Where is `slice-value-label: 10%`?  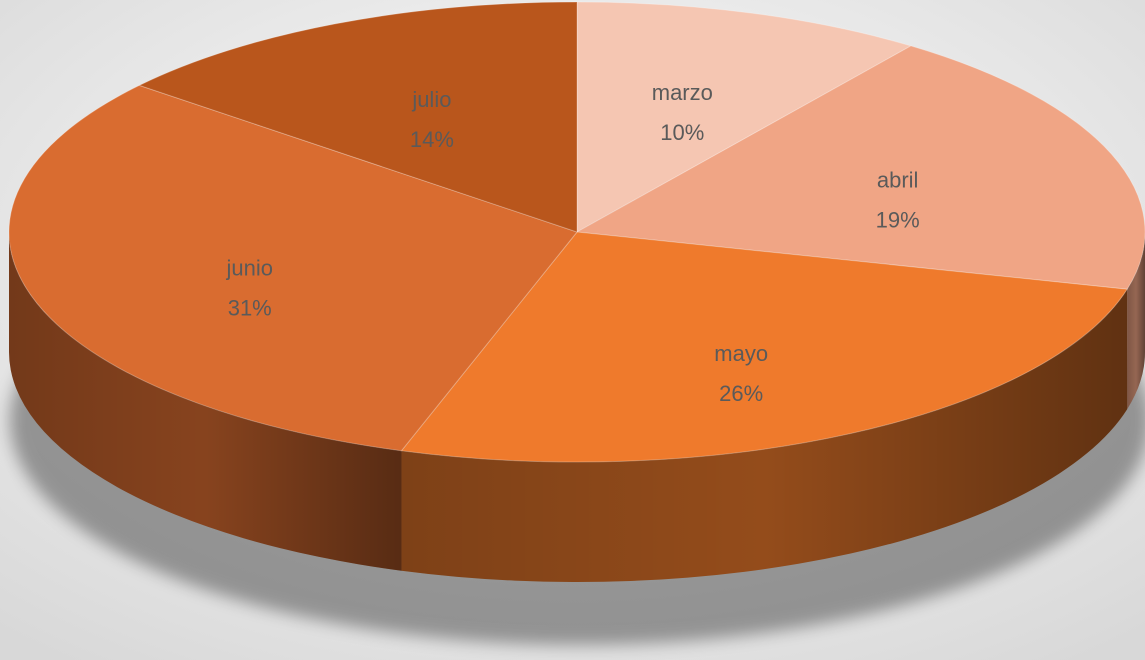 slice-value-label: 10% is located at coordinates (682, 132).